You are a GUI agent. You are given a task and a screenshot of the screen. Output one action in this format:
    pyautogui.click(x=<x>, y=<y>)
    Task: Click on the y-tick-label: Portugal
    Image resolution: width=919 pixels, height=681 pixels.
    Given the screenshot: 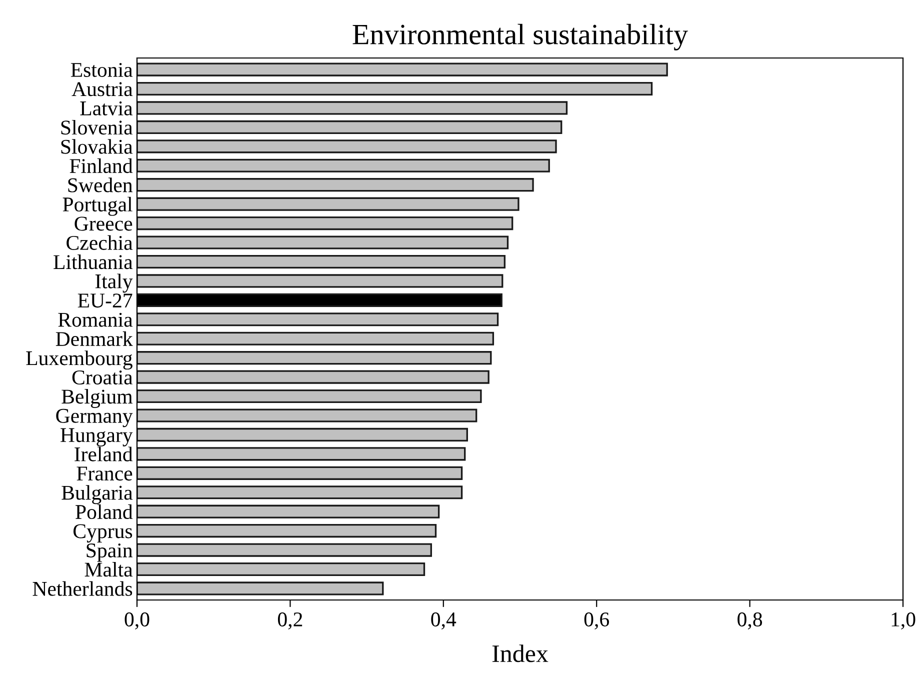 What is the action you would take?
    pyautogui.click(x=97, y=206)
    